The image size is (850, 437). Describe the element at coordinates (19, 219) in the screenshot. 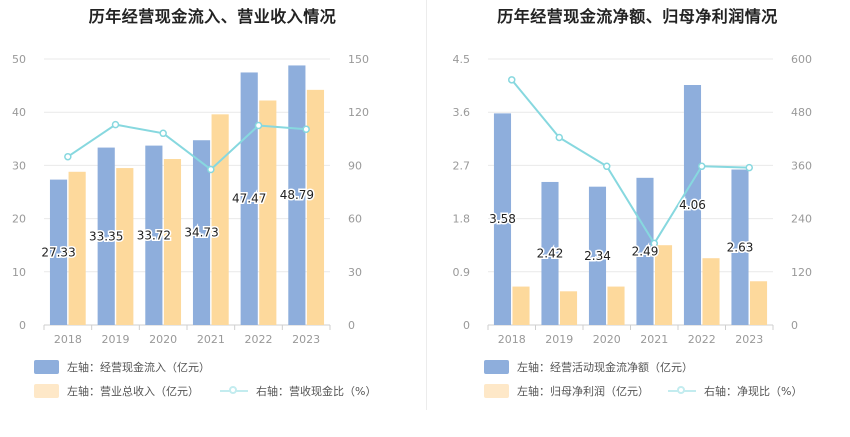

I see `y-left-tick-label: 20` at that location.